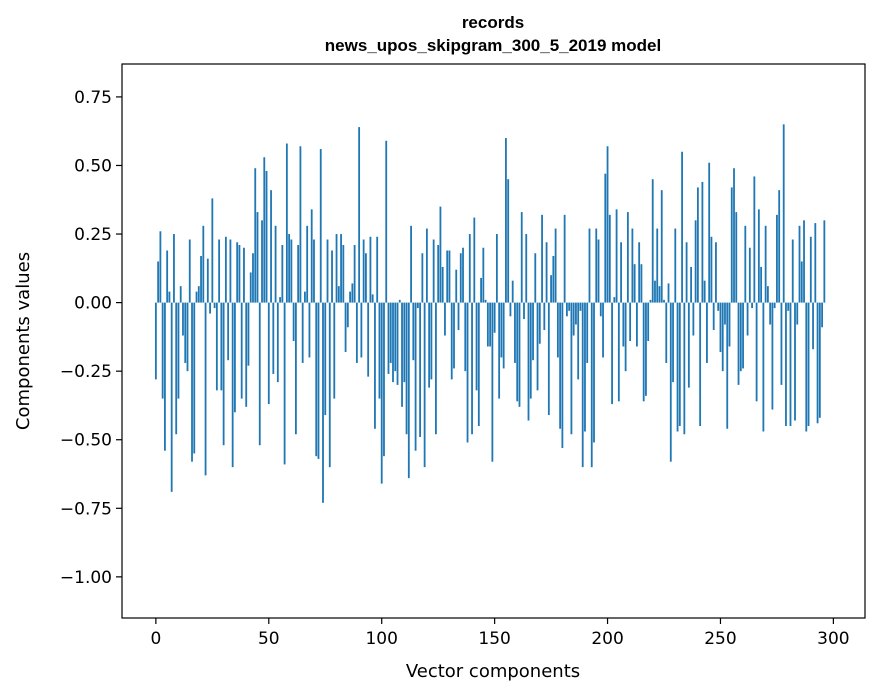 This screenshot has height=696, width=880. Describe the element at coordinates (269, 639) in the screenshot. I see `x-tick-label: 50` at that location.